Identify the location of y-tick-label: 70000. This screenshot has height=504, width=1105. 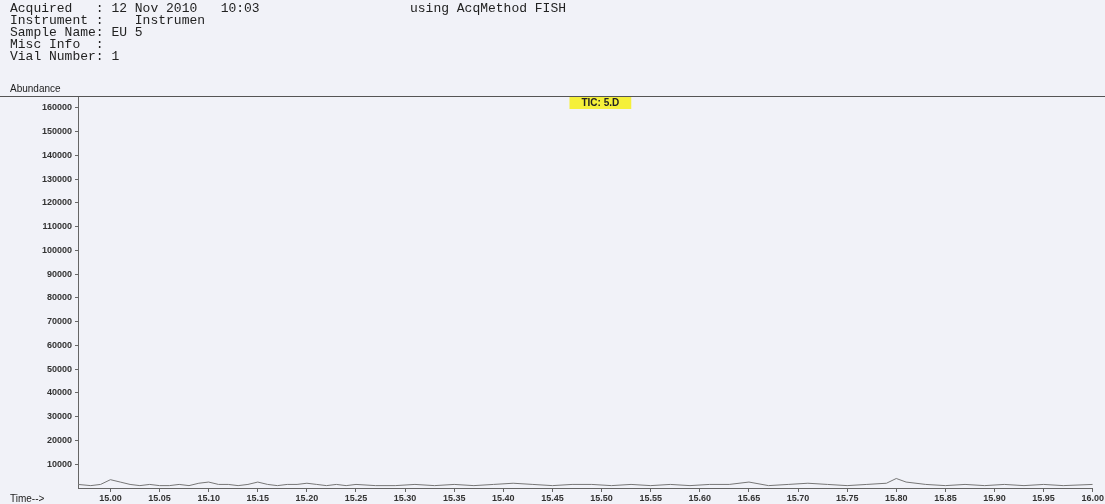
(59, 321).